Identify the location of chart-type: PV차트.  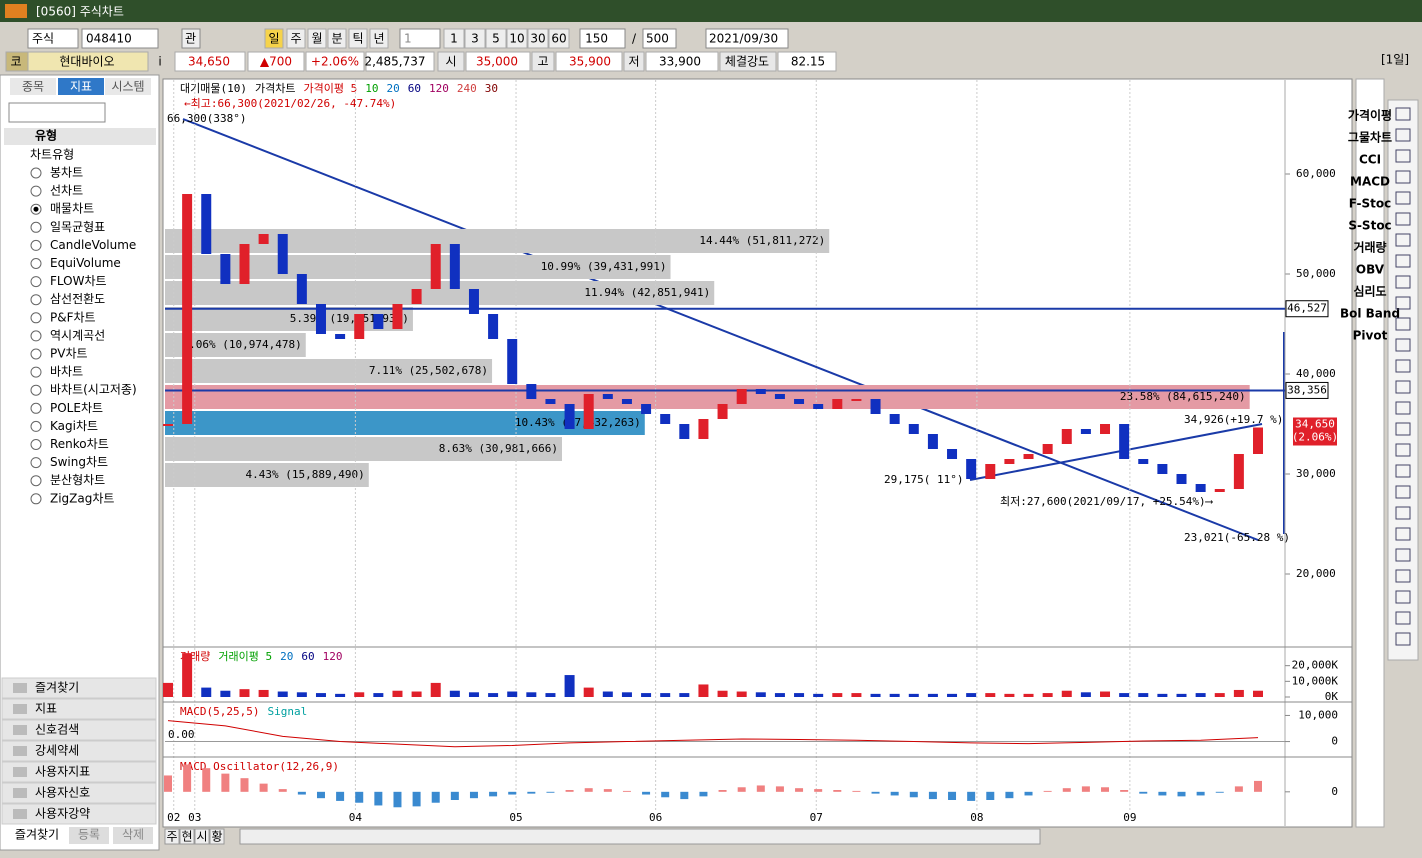
(69, 354).